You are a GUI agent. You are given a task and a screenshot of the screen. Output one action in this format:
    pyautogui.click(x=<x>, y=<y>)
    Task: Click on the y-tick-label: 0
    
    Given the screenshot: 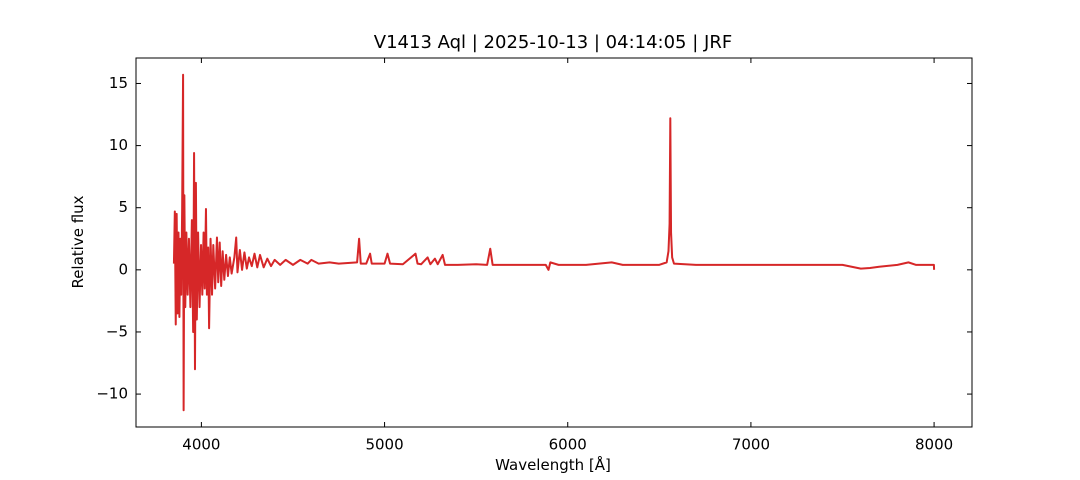 What is the action you would take?
    pyautogui.click(x=123, y=269)
    